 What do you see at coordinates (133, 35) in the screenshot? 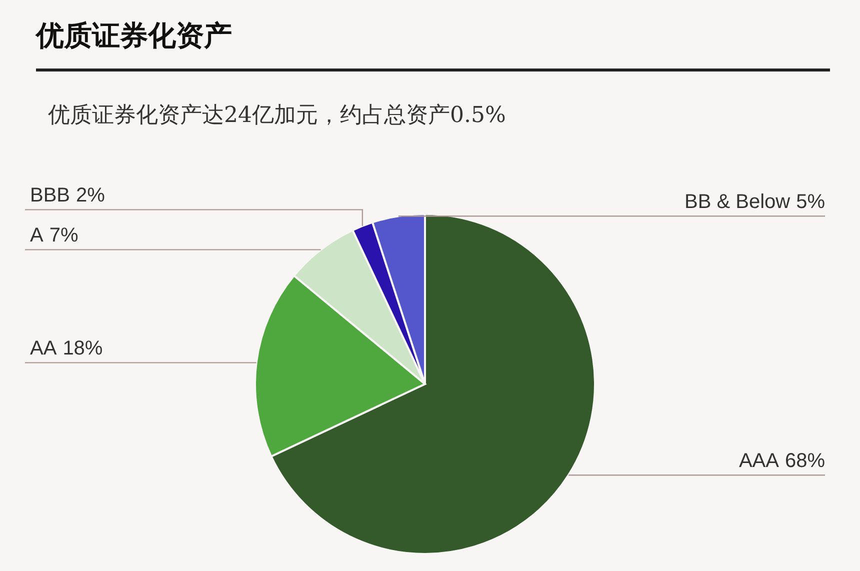
I see `chart-title: 优质证券化资产` at bounding box center [133, 35].